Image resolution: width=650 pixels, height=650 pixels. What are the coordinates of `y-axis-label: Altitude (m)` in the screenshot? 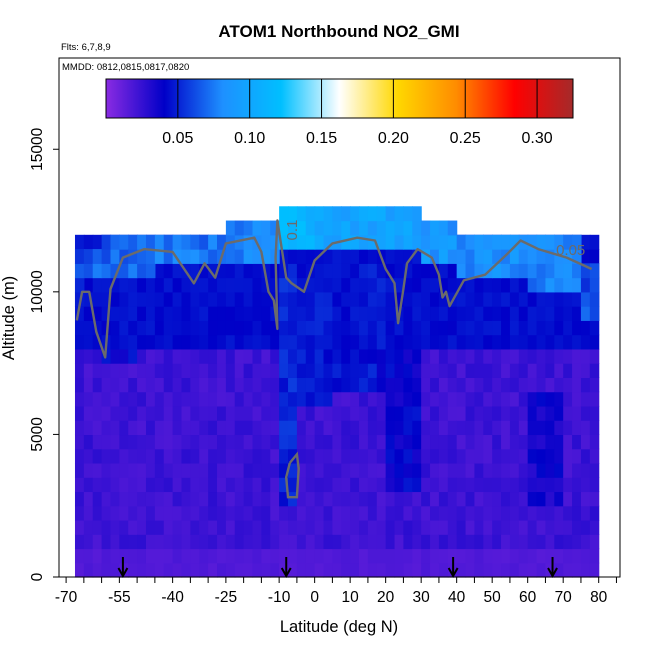 It's located at (9, 318).